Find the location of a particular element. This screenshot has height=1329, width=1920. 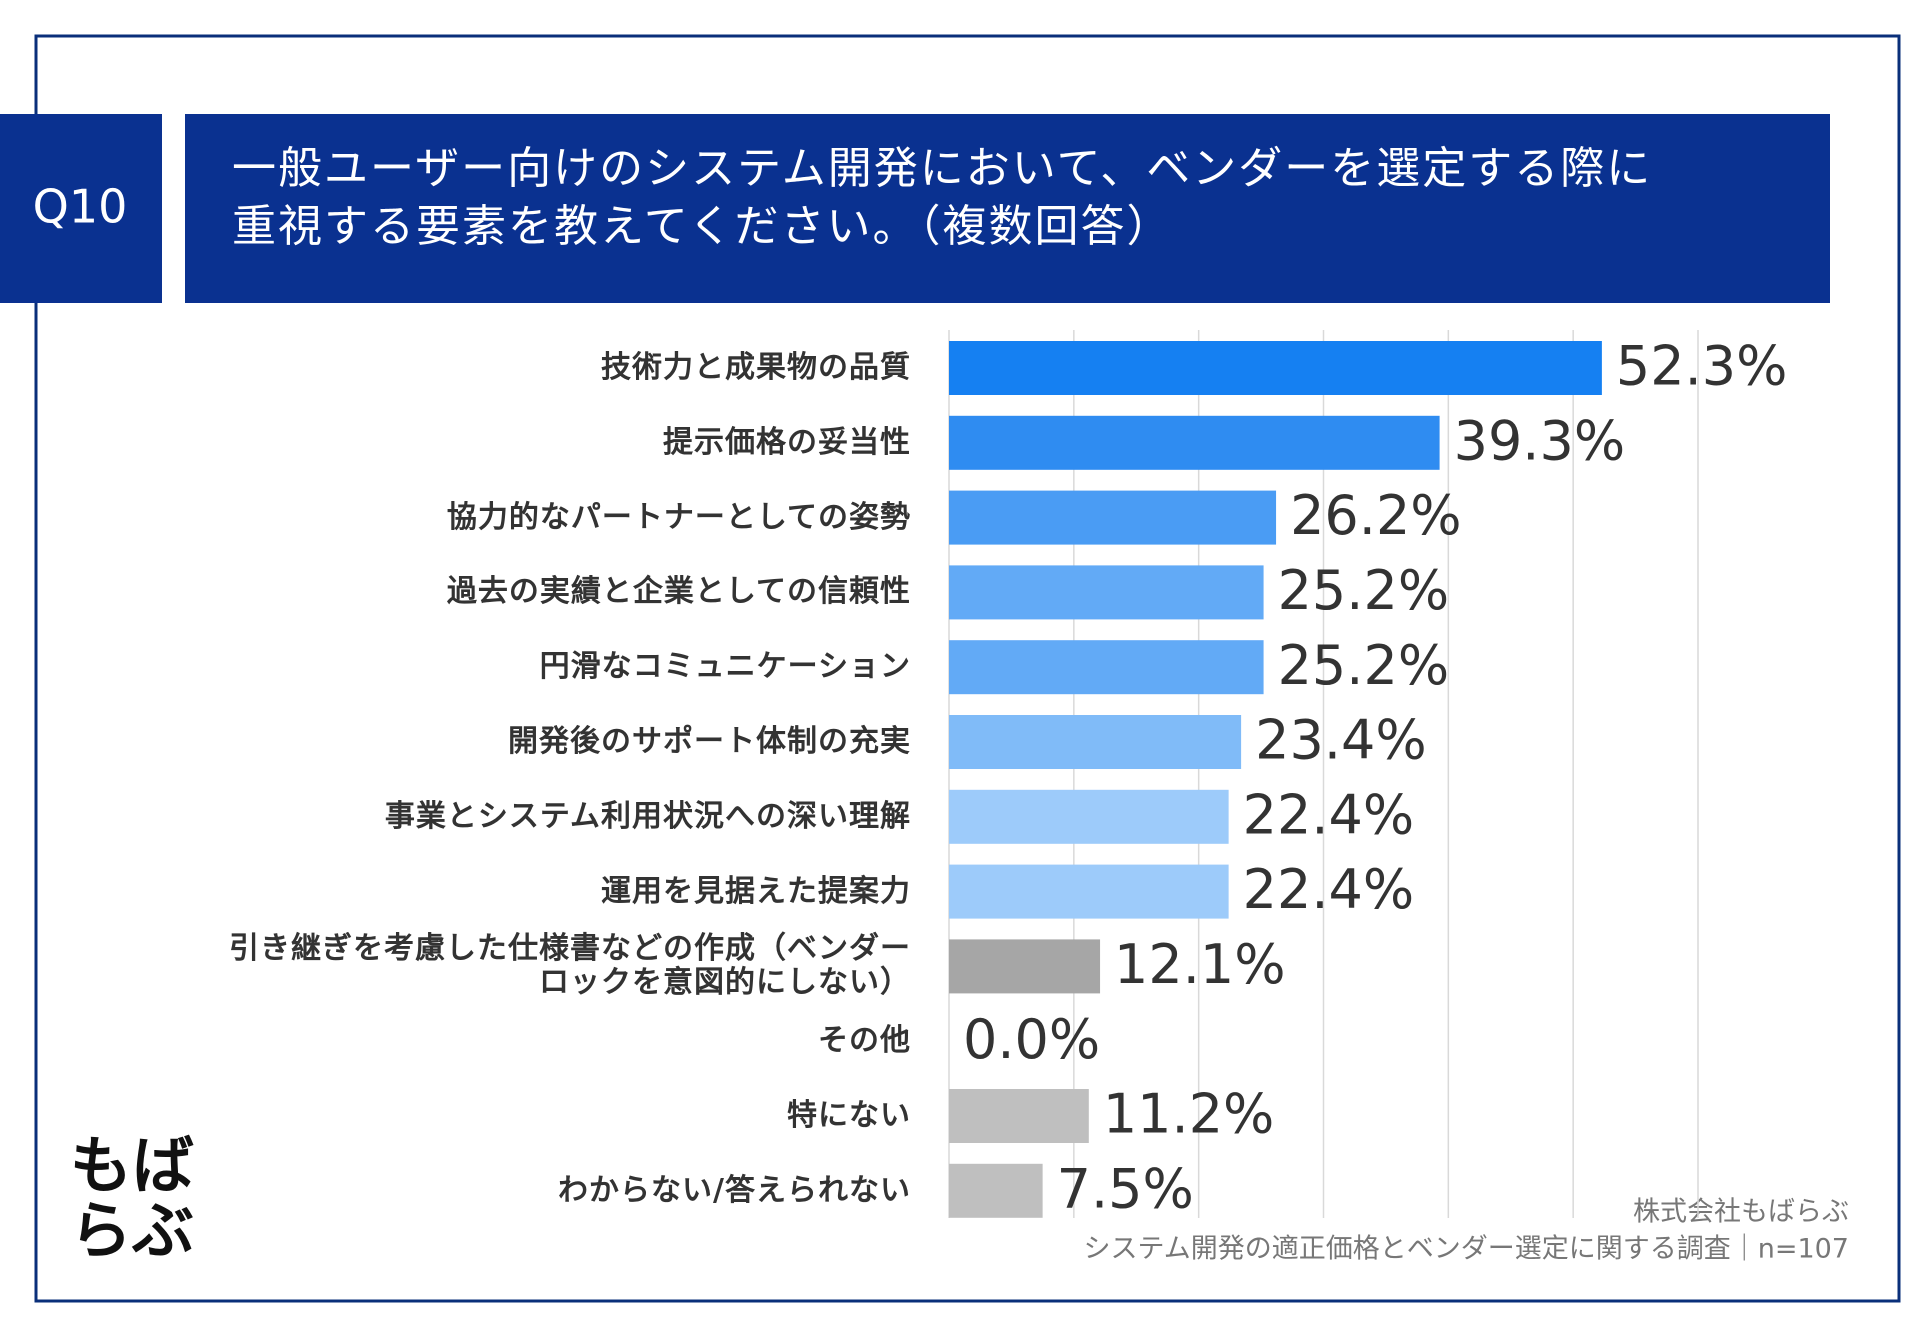

question-box is located at coordinates (81, 208).